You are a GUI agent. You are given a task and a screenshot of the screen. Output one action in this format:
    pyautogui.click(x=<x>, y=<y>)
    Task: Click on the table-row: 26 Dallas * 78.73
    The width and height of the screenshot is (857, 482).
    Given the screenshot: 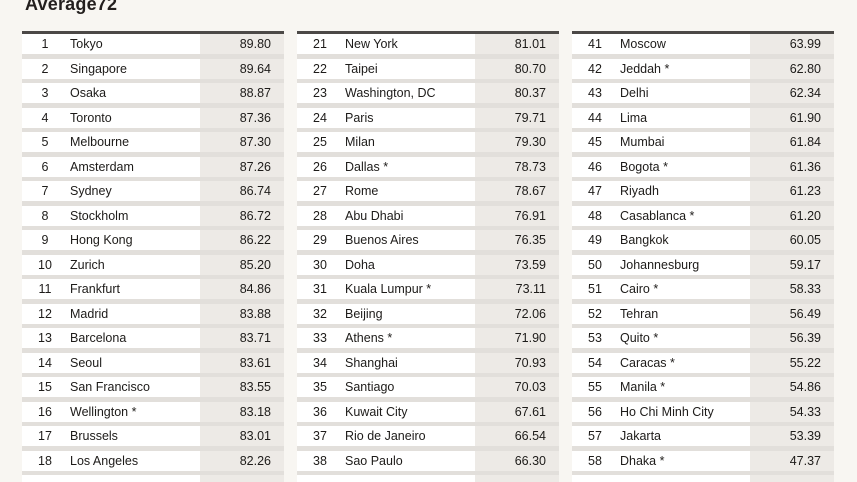 What is the action you would take?
    pyautogui.click(x=428, y=166)
    